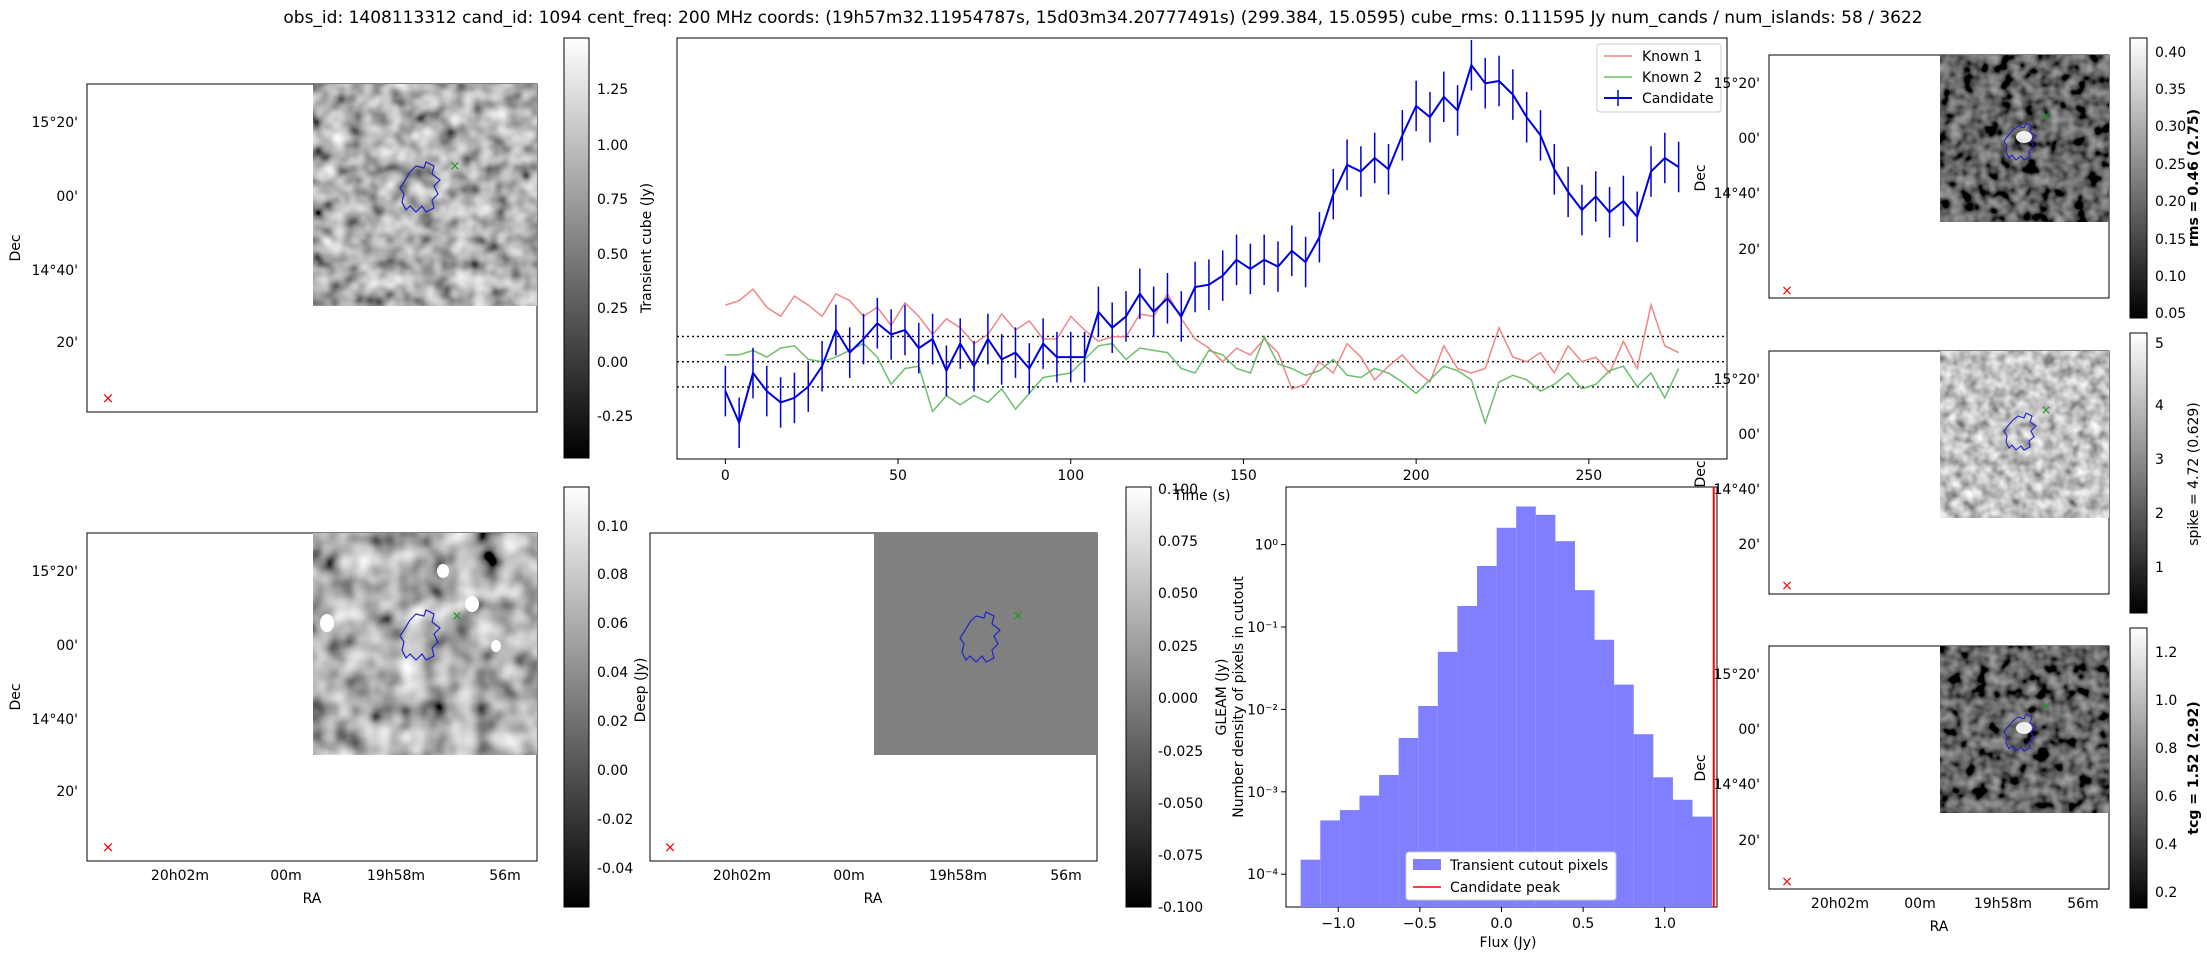 This screenshot has width=2207, height=959. What do you see at coordinates (2166, 749) in the screenshot?
I see `colorbar-tick-label: 0.8` at bounding box center [2166, 749].